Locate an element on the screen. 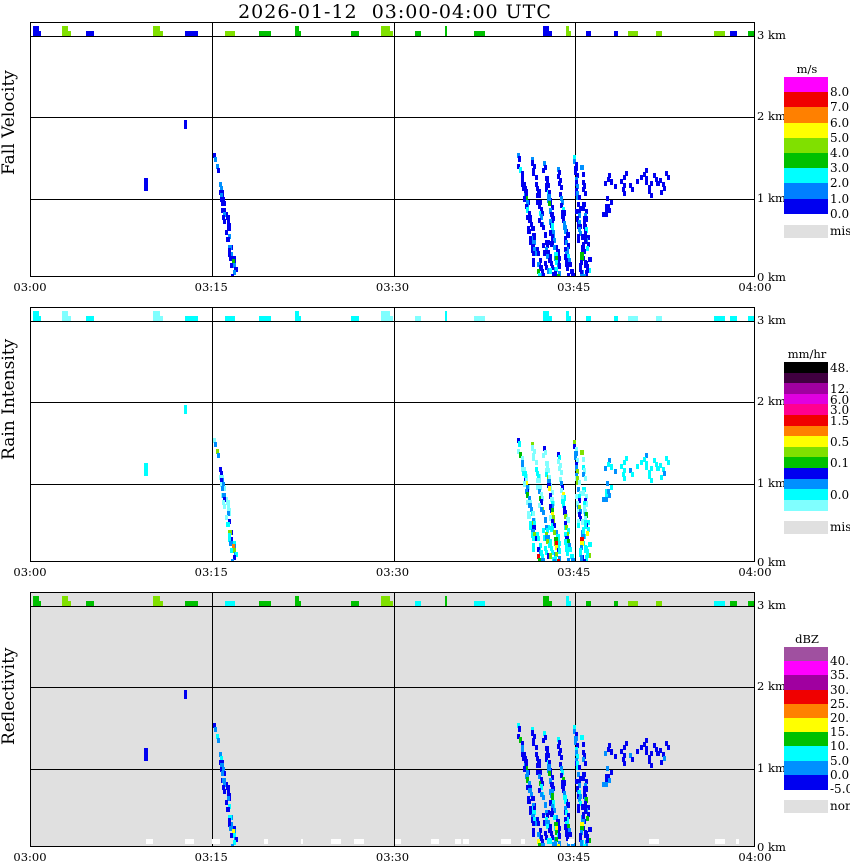  y-axis-tick-label: 3 km is located at coordinates (771, 34).